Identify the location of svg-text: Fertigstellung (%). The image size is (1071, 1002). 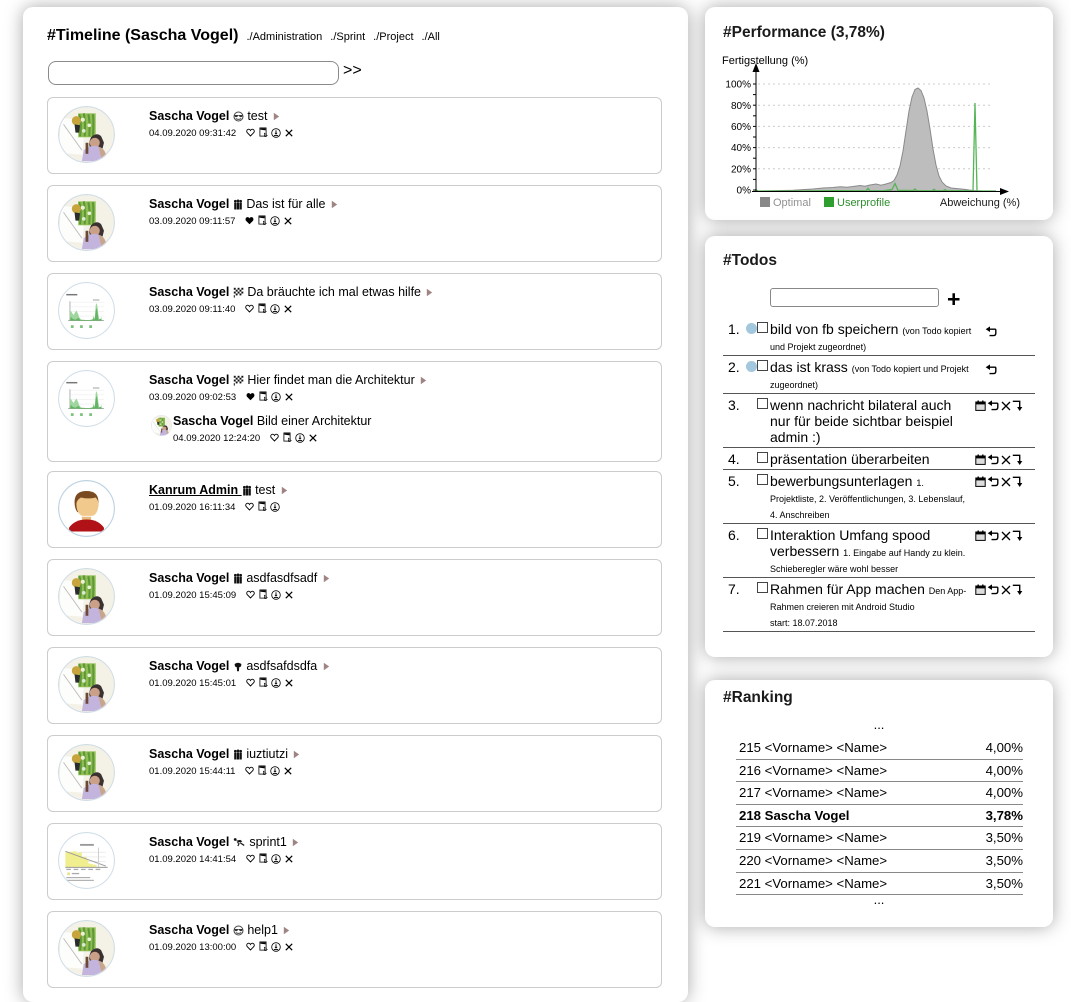
(765, 61).